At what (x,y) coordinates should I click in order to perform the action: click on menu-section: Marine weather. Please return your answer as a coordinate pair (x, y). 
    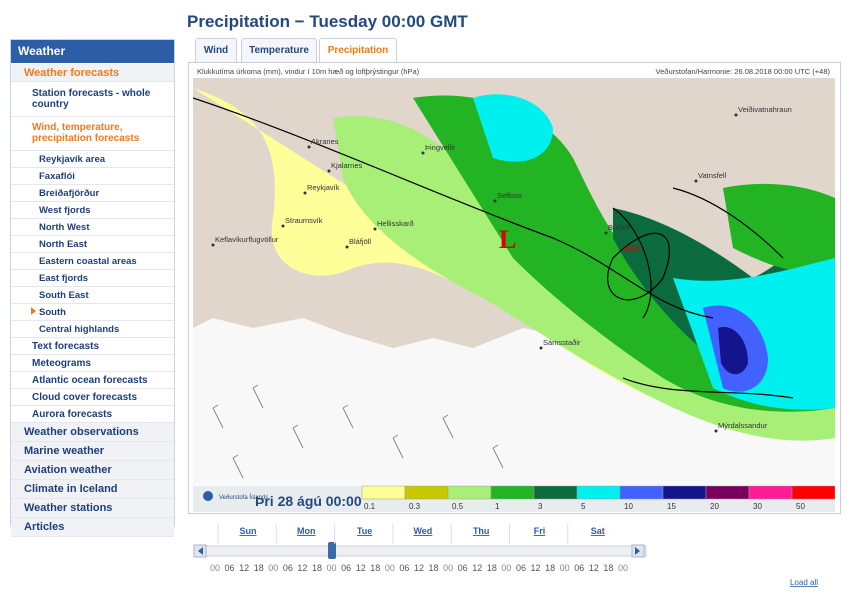
    Looking at the image, I should click on (92, 451).